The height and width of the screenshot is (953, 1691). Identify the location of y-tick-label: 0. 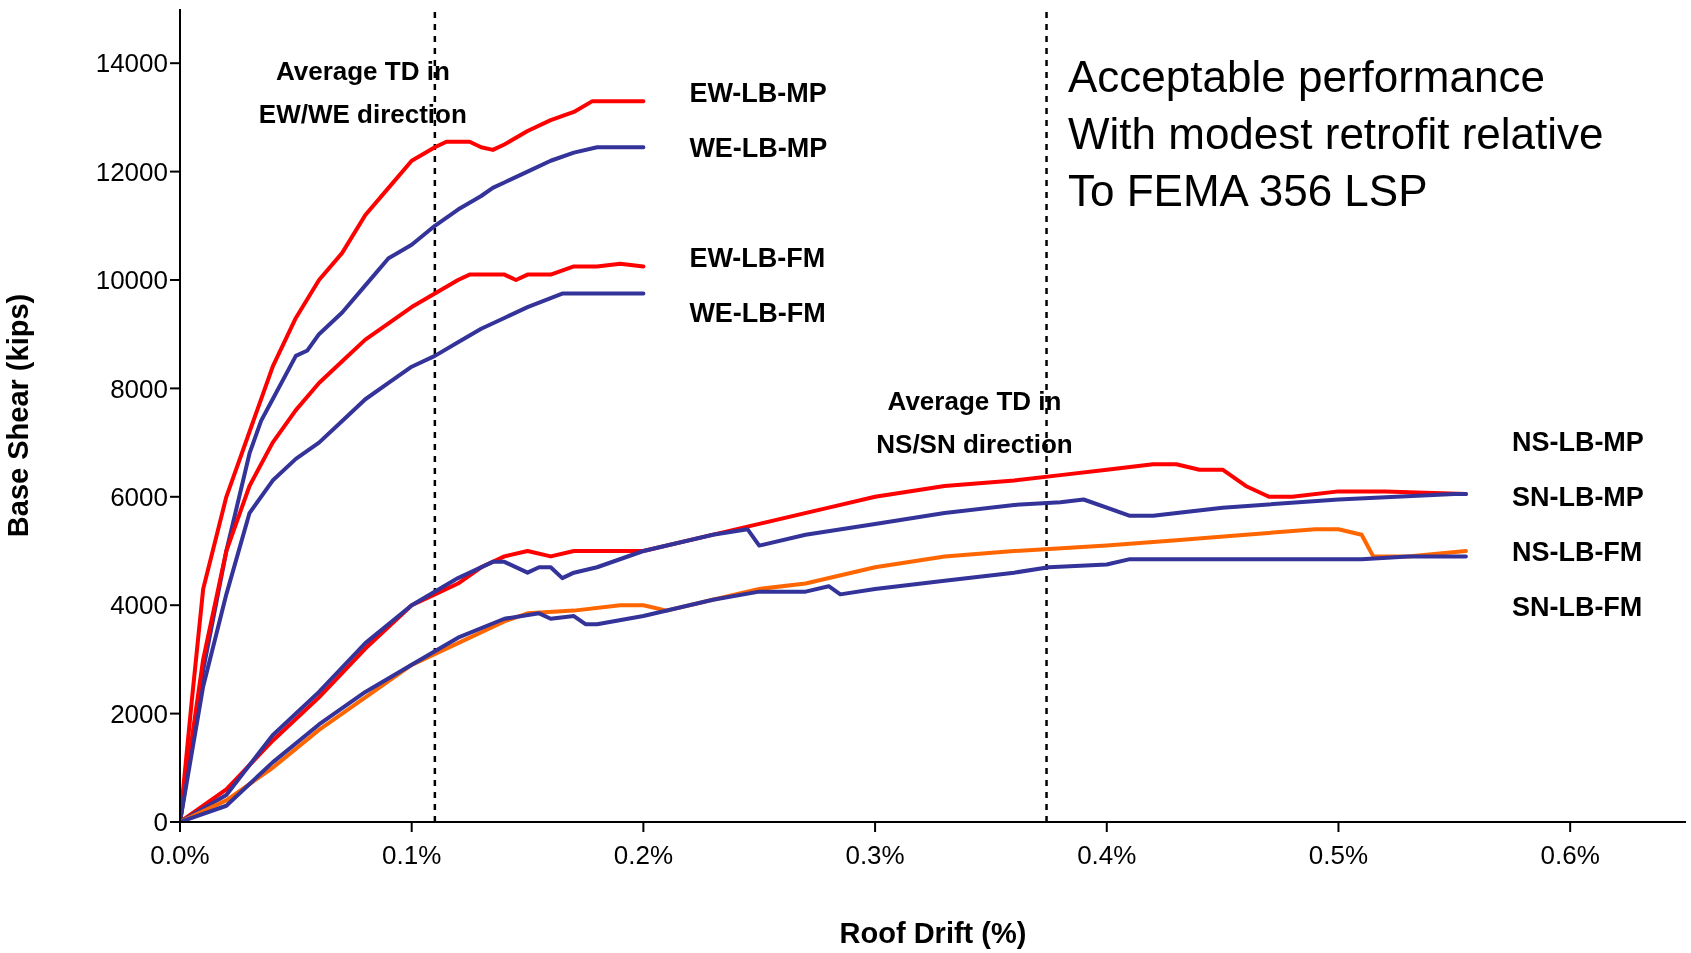
(160, 822).